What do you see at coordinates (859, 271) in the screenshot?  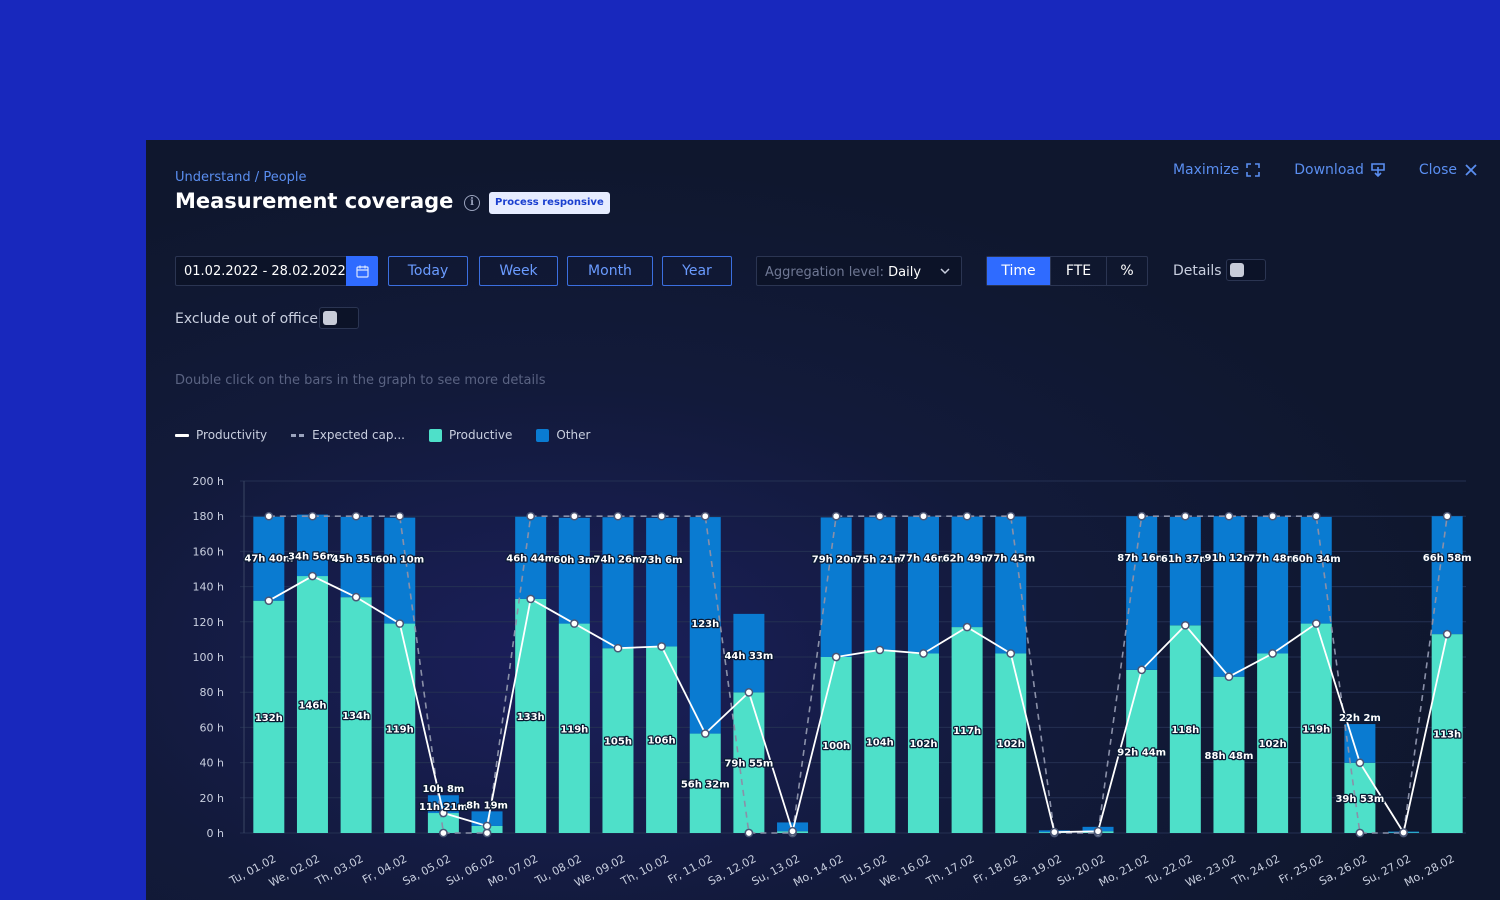 I see `aggregation-select: Aggregation level: Daily` at bounding box center [859, 271].